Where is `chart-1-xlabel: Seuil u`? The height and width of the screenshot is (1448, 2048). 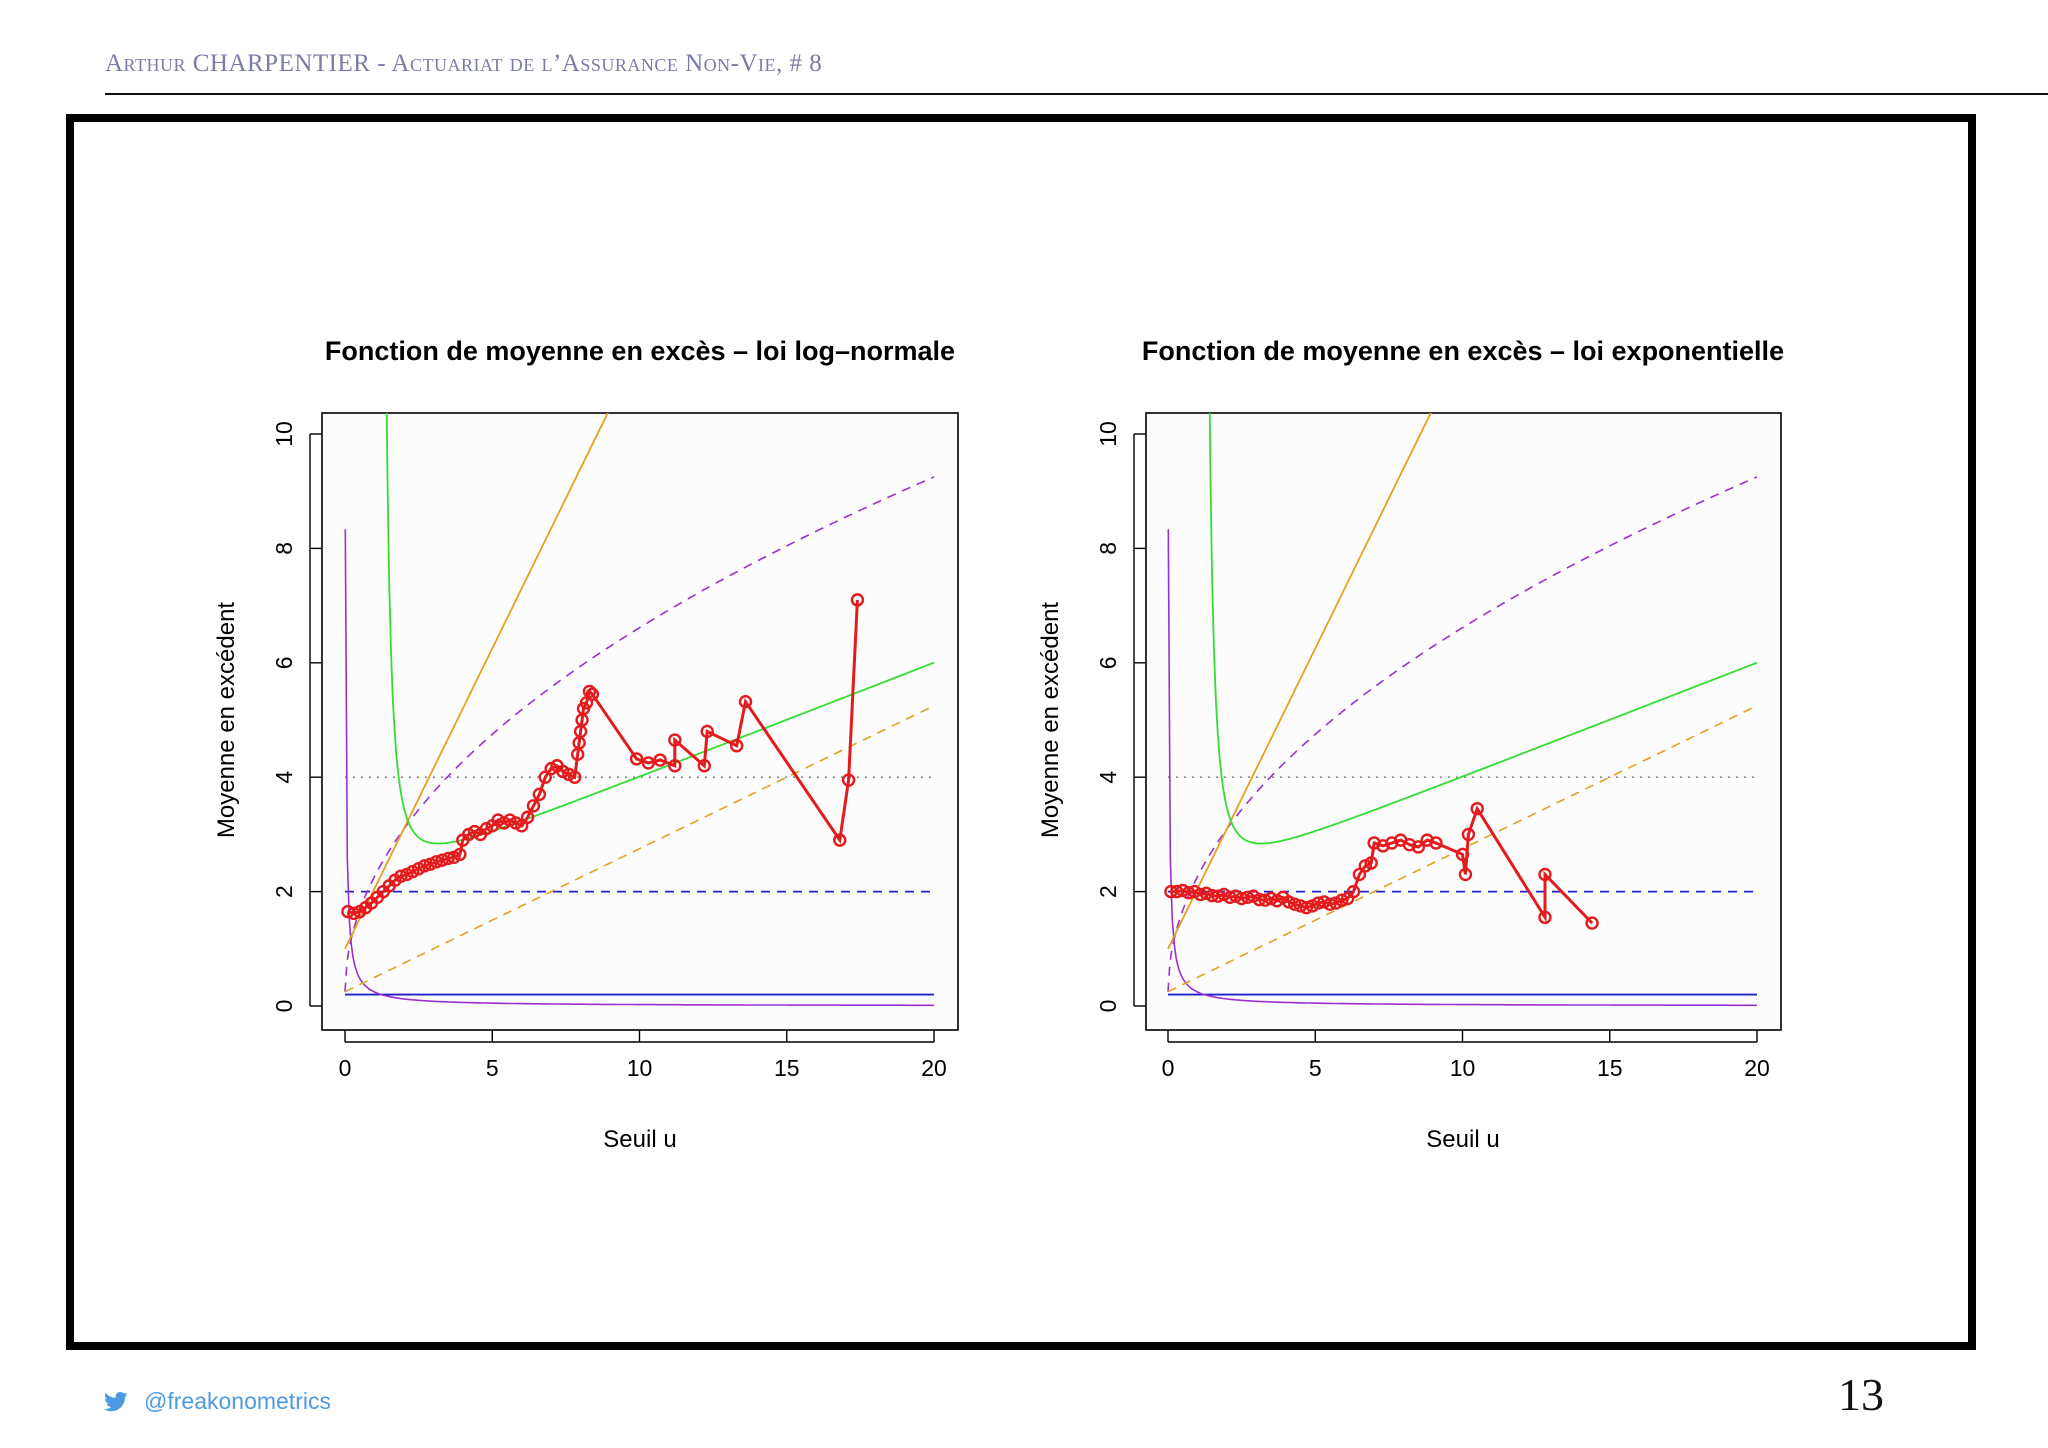
chart-1-xlabel: Seuil u is located at coordinates (639, 1139).